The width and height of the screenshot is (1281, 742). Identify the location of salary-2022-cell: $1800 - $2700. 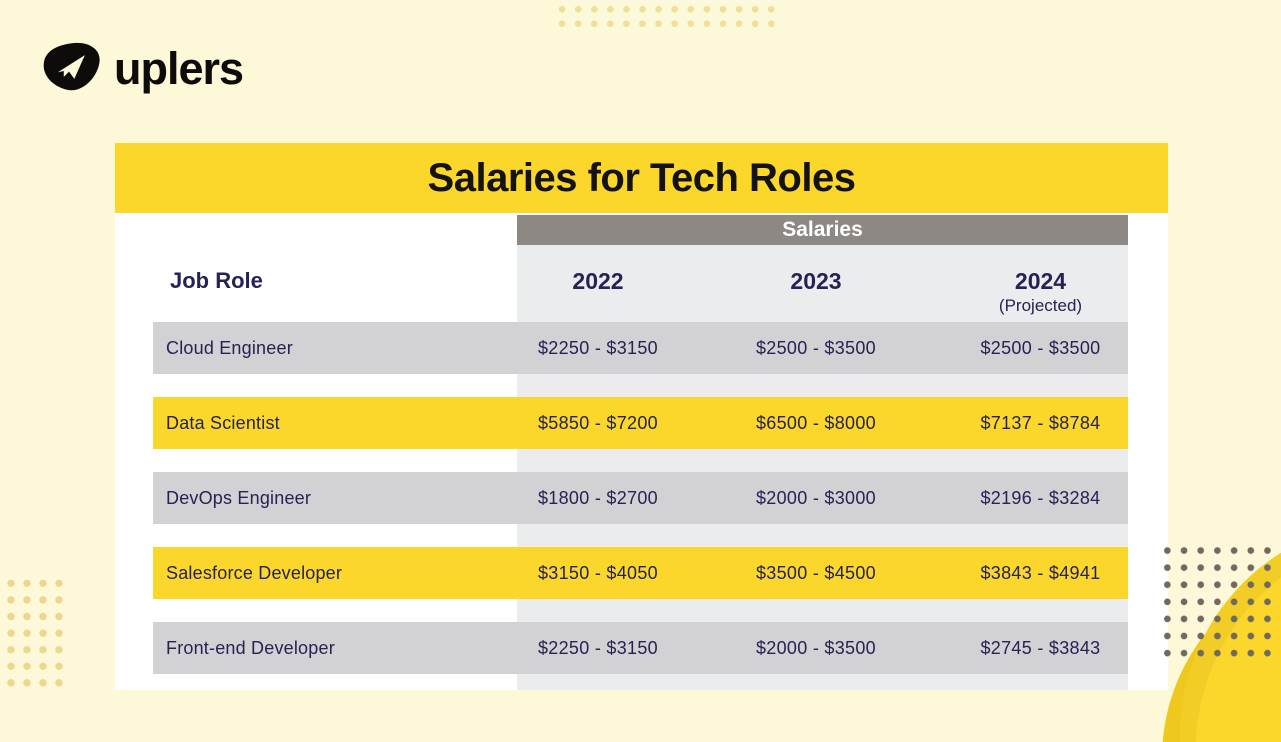
(597, 497).